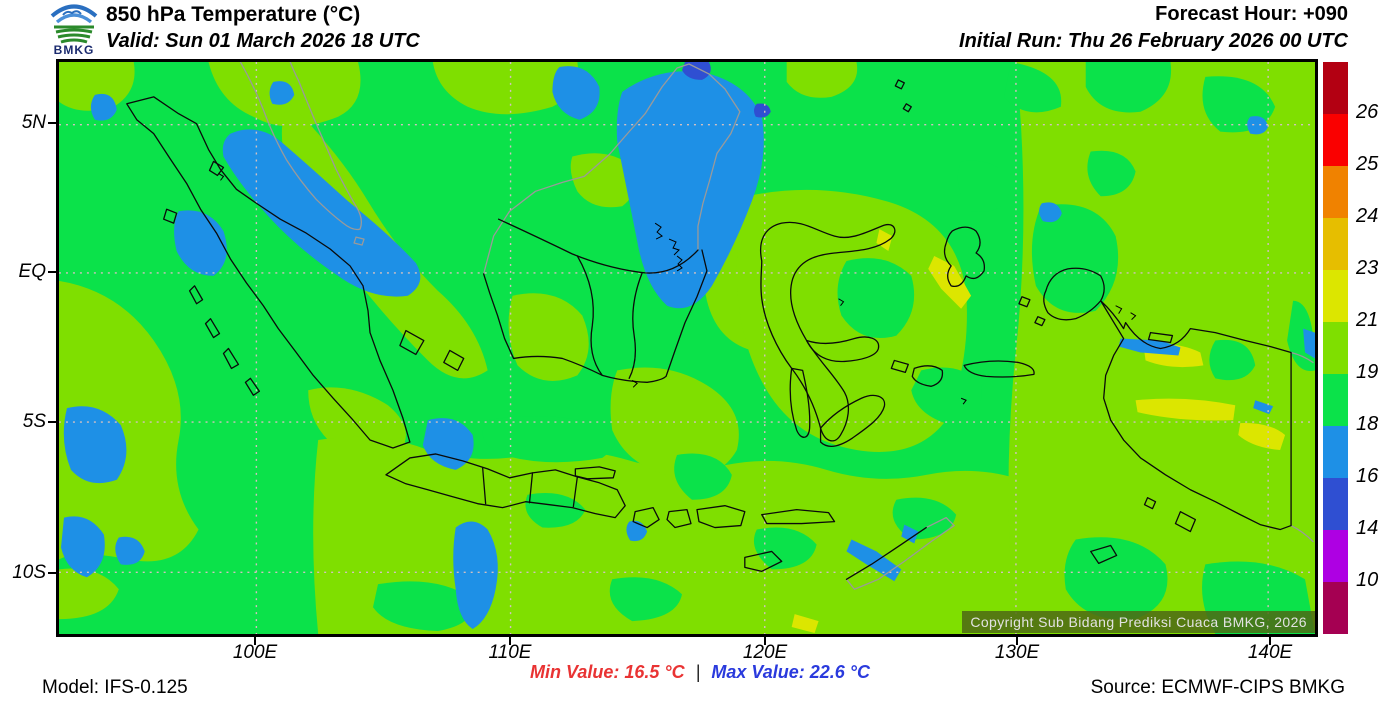 This screenshot has height=709, width=1400. Describe the element at coordinates (115, 687) in the screenshot. I see `model-label: Model: IFS-0.125` at that location.